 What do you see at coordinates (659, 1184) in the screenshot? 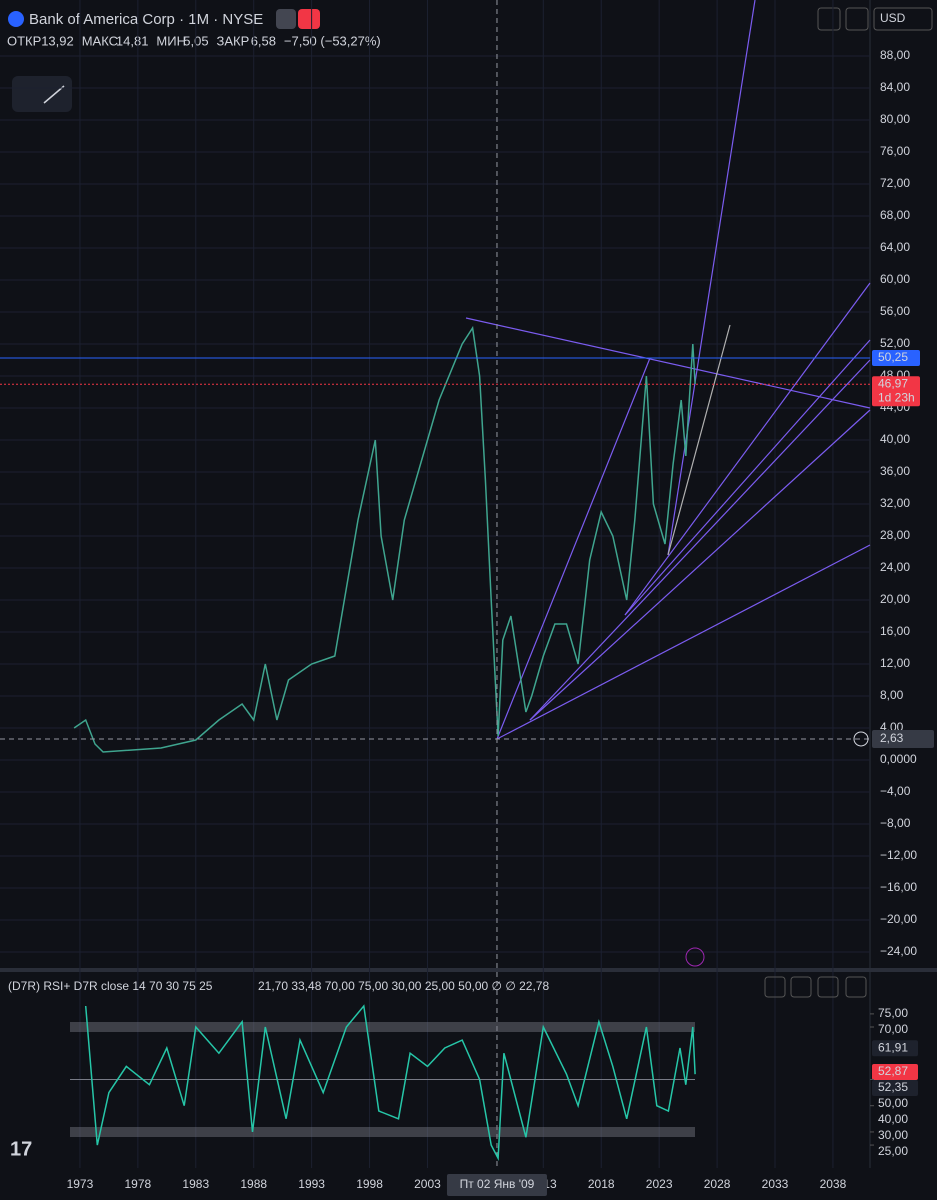
I see `x-tick-label: 2023` at bounding box center [659, 1184].